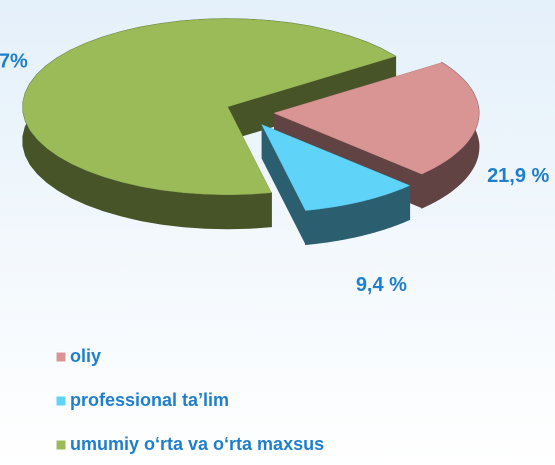 The image size is (555, 465). What do you see at coordinates (14, 61) in the screenshot?
I see `data-label: 68,7%` at bounding box center [14, 61].